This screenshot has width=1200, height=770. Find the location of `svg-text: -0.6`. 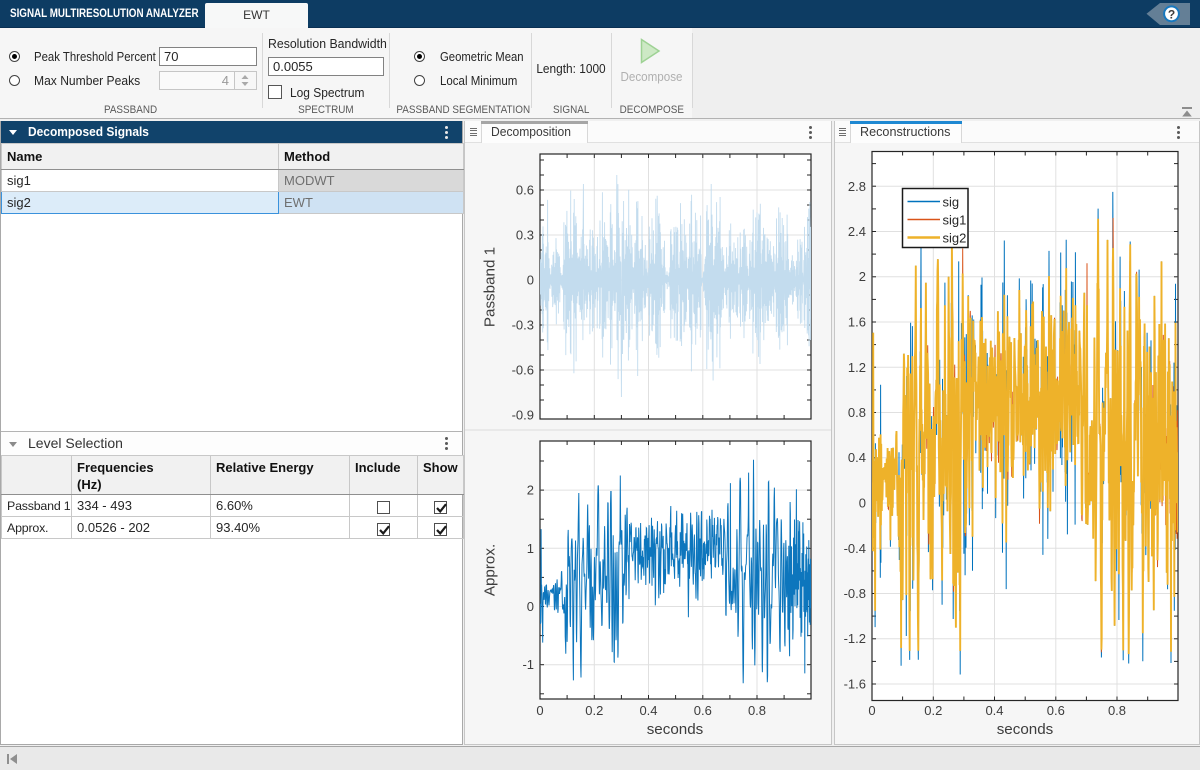

svg-text: -0.6 is located at coordinates (523, 370).